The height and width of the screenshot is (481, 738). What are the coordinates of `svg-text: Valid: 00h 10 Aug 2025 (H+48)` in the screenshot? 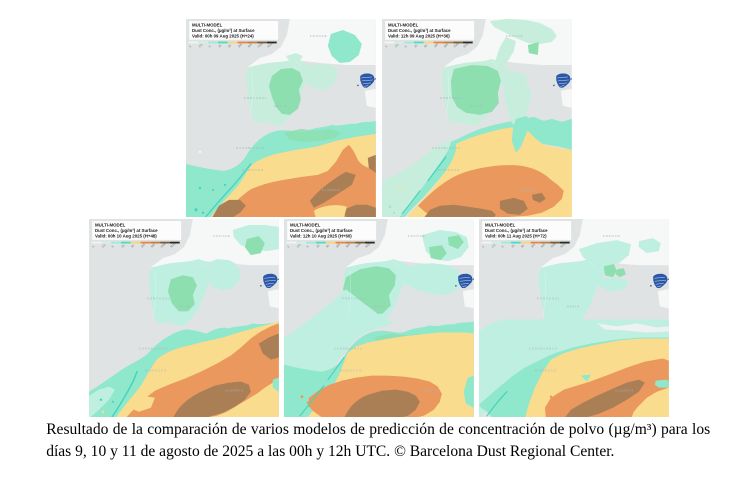 It's located at (126, 235).